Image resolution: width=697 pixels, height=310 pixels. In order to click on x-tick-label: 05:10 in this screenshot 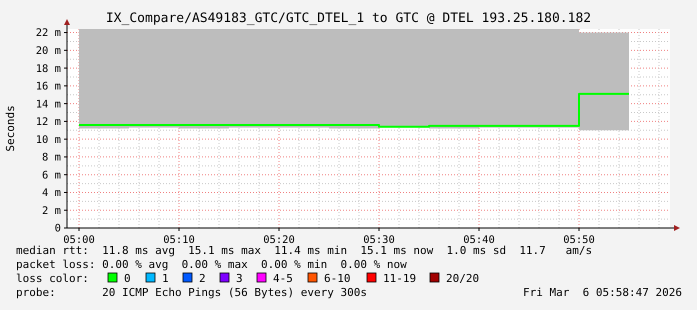, I will do `click(179, 240)`.